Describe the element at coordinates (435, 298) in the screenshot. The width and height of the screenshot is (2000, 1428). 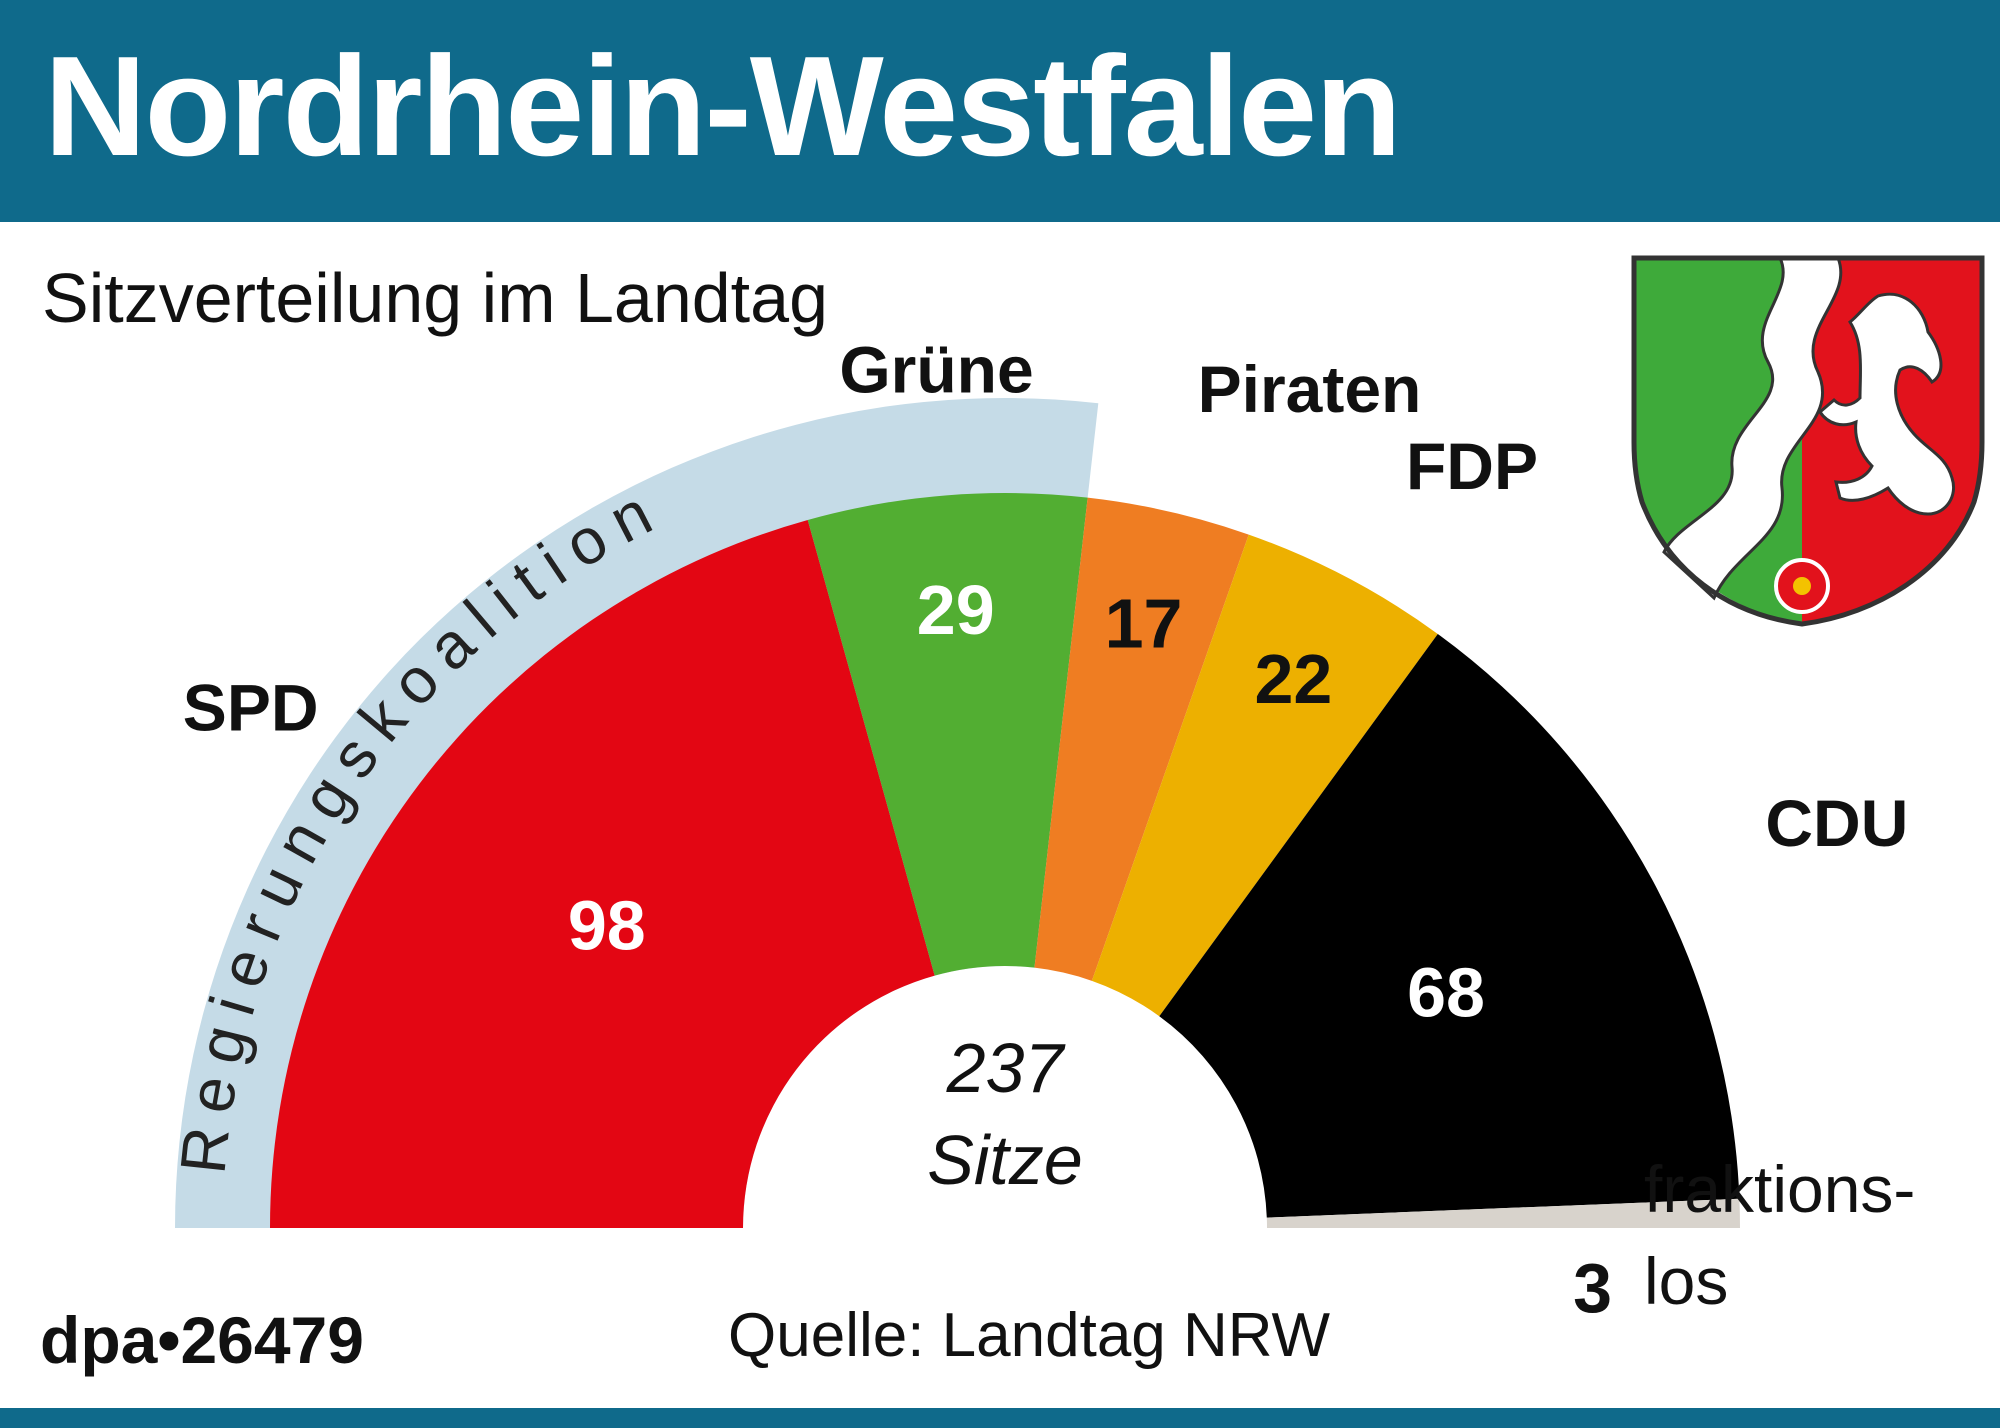
I see `chart-subtitle: Sitzverteilung im Landtag` at that location.